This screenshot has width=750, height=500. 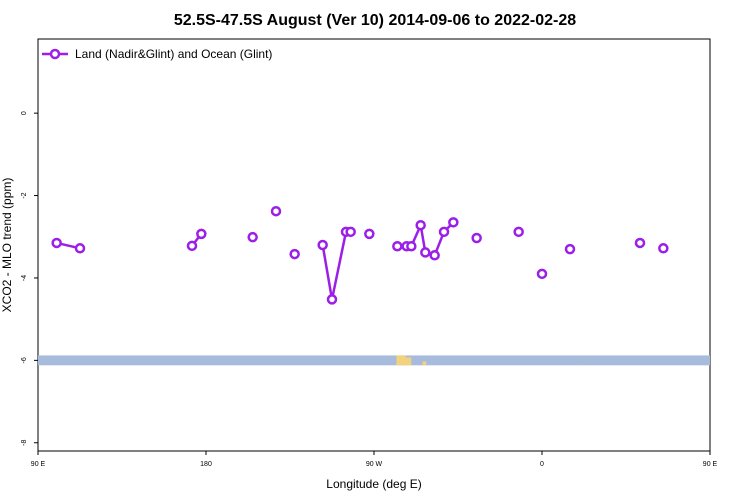 I want to click on x-tick-label: 90 W, so click(x=374, y=464).